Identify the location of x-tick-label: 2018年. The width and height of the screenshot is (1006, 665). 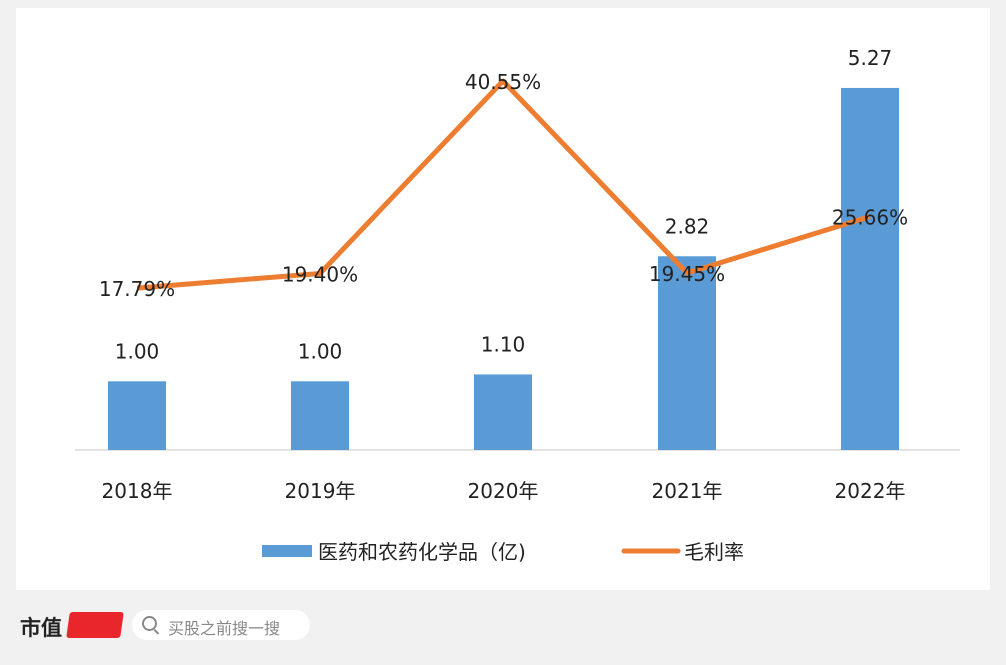
(137, 491).